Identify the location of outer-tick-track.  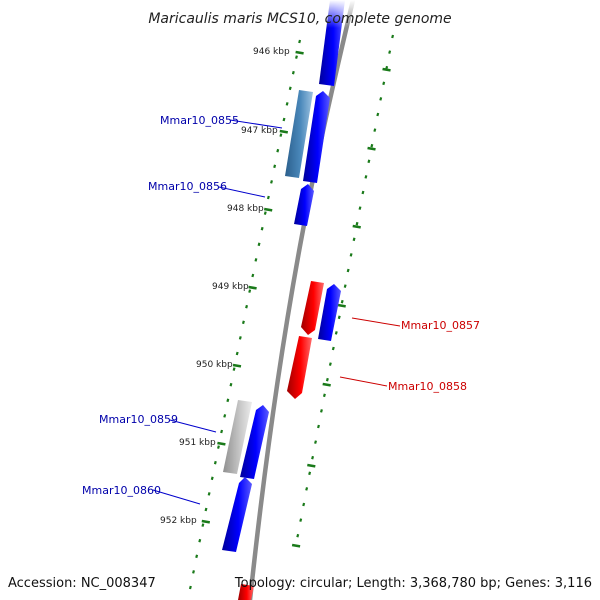
(345, 286).